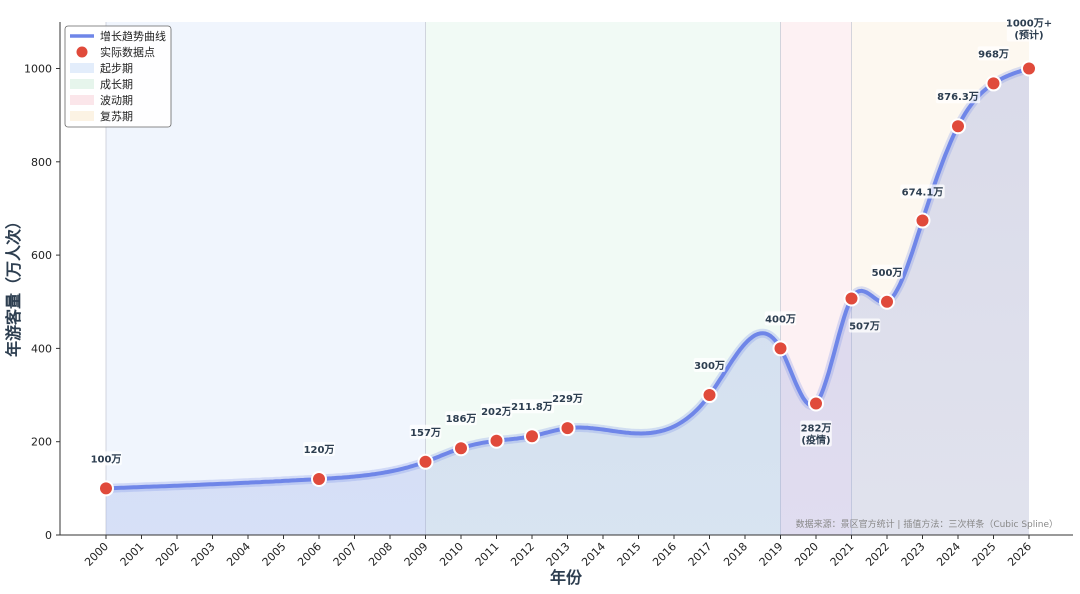 This screenshot has width=1080, height=594. What do you see at coordinates (700, 554) in the screenshot?
I see `x-tick-label: 2017` at bounding box center [700, 554].